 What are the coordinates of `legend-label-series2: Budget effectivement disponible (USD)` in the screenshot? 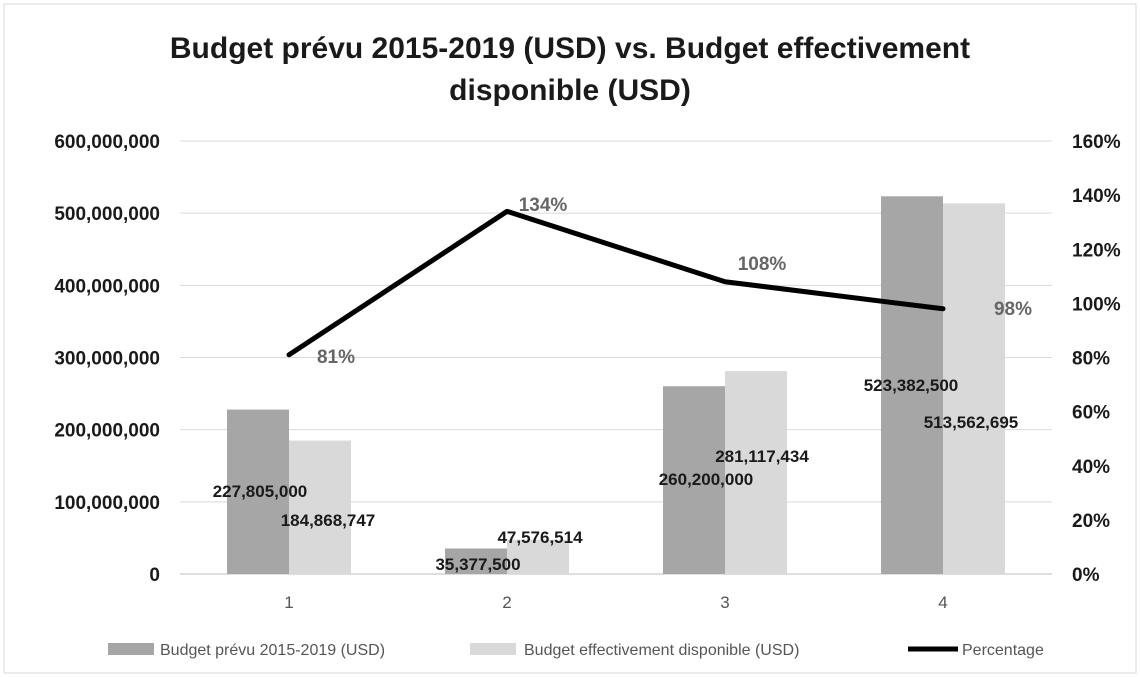 It's located at (661, 650).